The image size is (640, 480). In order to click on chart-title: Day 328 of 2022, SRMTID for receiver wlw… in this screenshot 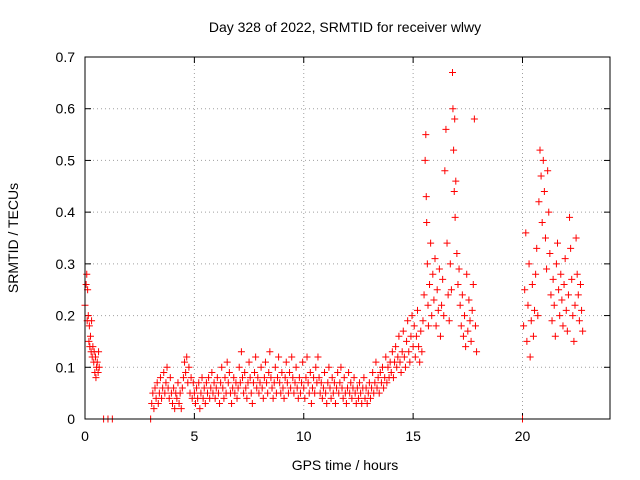, I will do `click(345, 27)`.